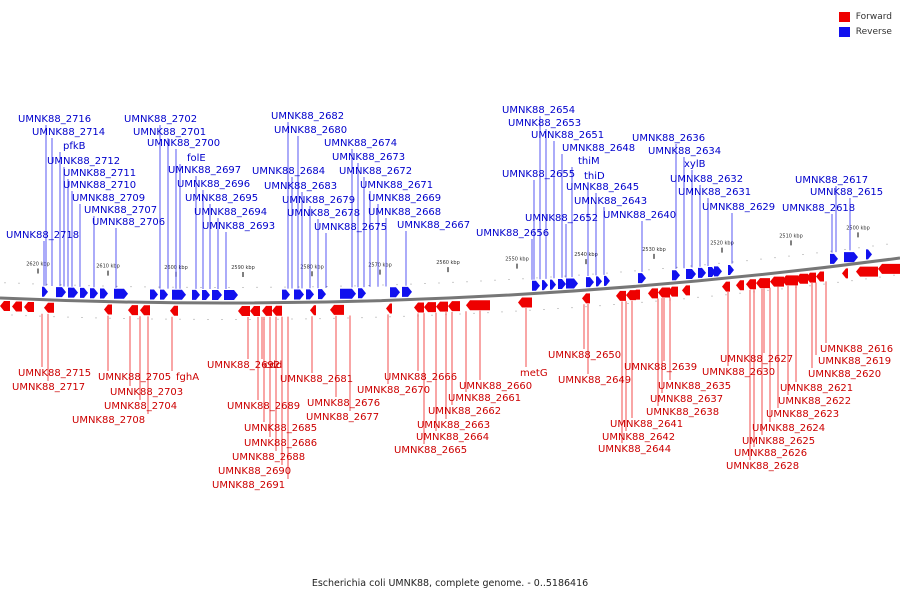 This screenshot has height=604, width=900. What do you see at coordinates (42, 235) in the screenshot?
I see `reverse-gene-label: UMNK88_2718` at bounding box center [42, 235].